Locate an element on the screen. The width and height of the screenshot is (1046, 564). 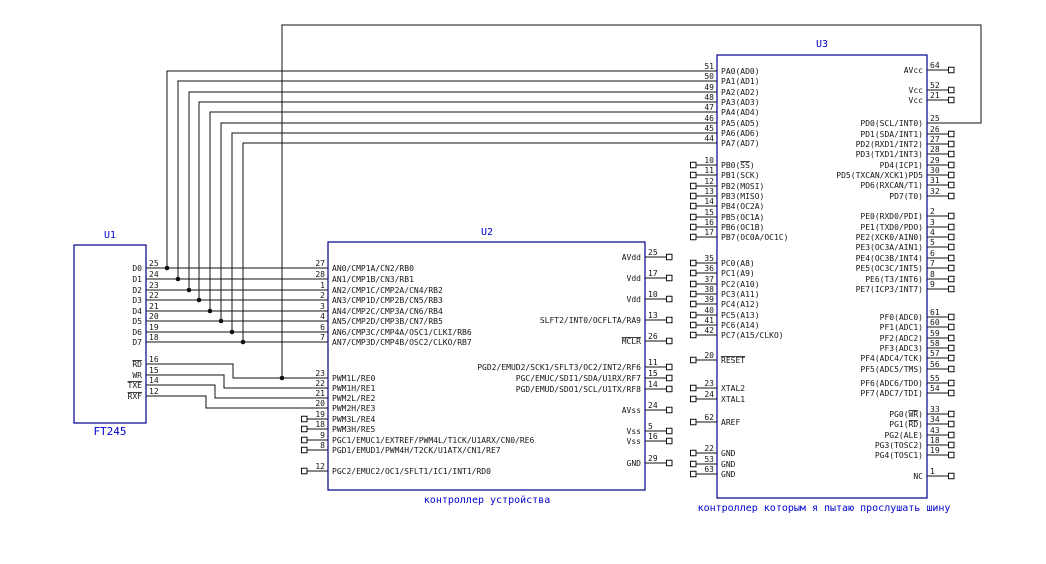
pin-name: PE0(RXD0/PDI) is located at coordinates (891, 216).